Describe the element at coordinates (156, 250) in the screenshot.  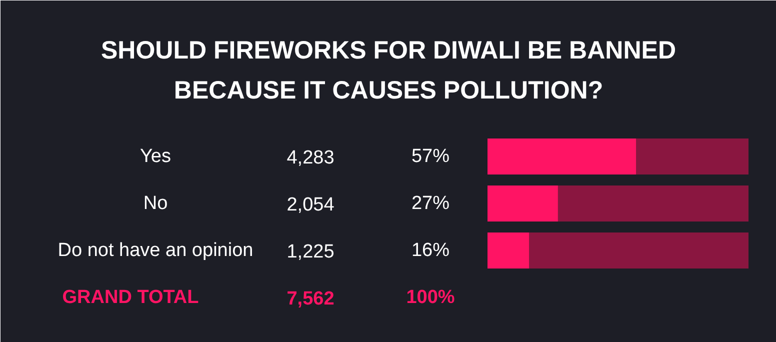
I see `y-tick-label: Do not have an opinion` at that location.